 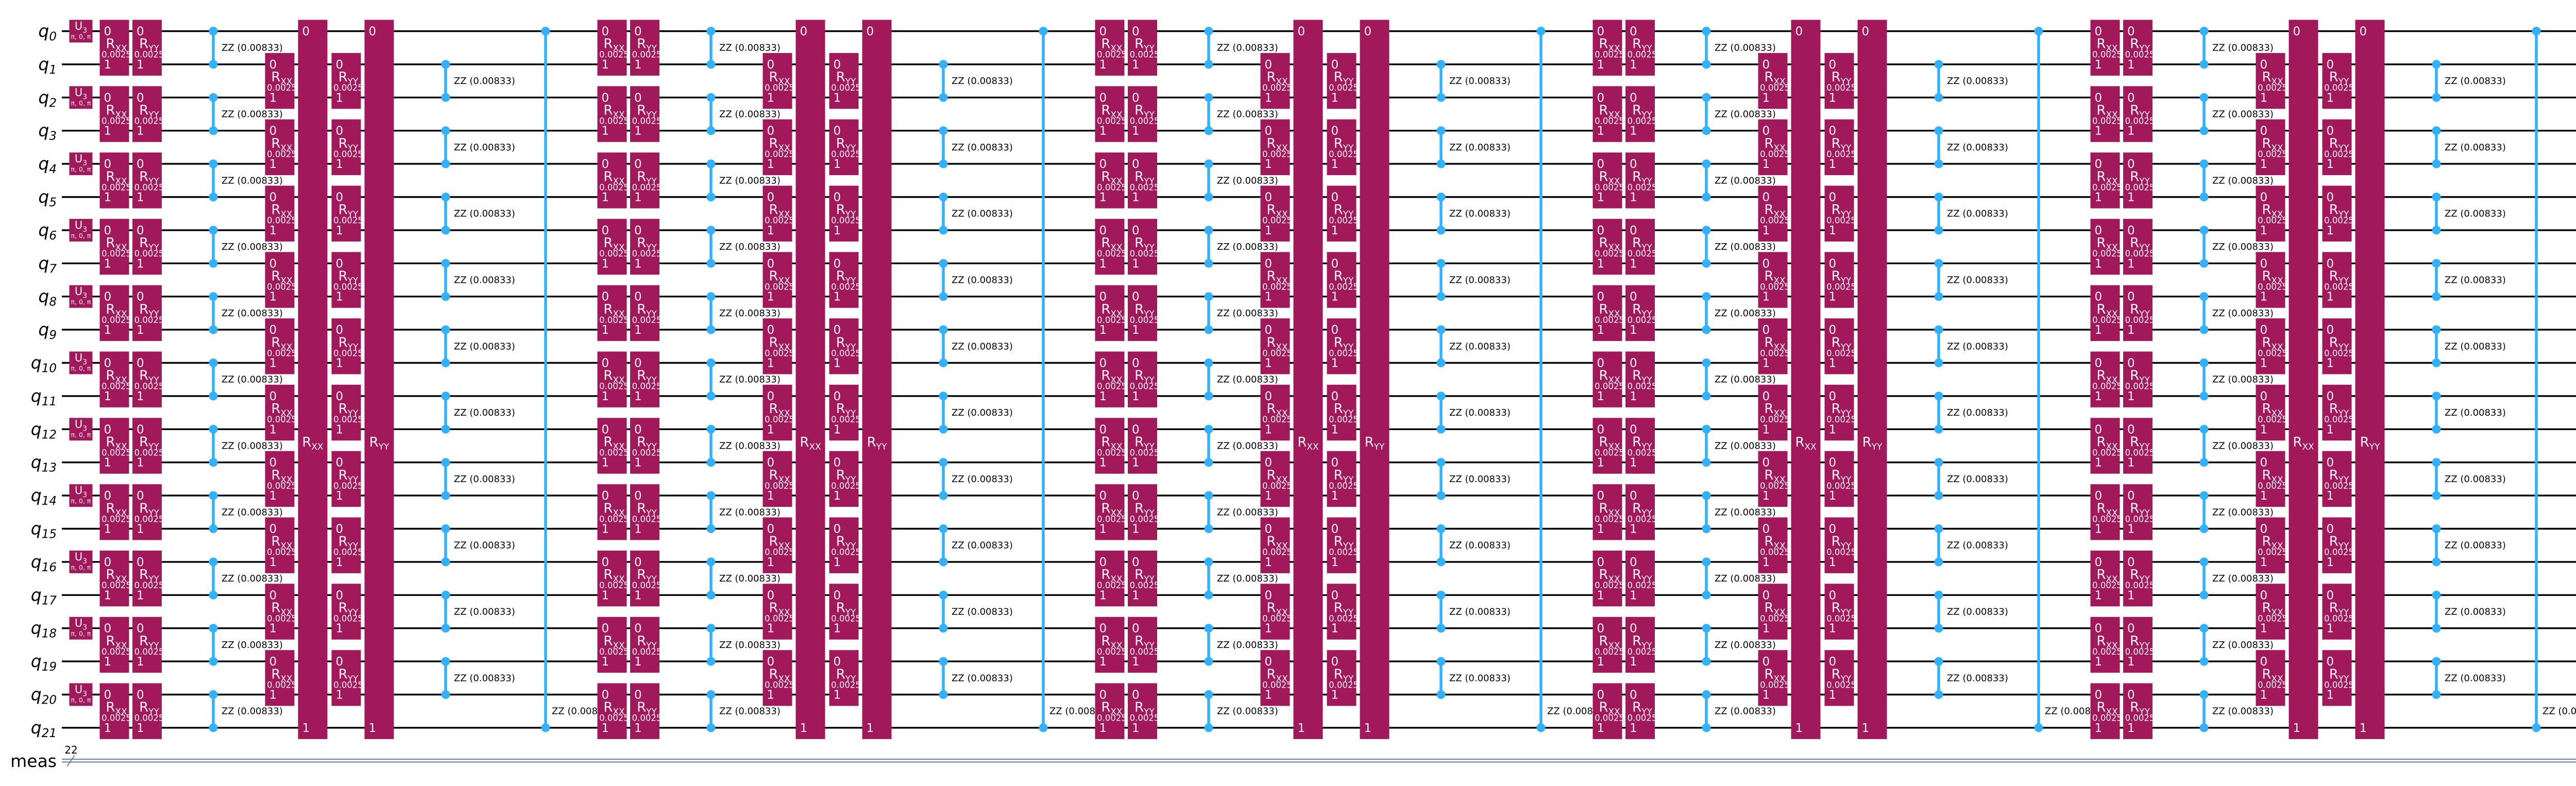 I want to click on u3-gate-params: π, 0, π, so click(x=81, y=435).